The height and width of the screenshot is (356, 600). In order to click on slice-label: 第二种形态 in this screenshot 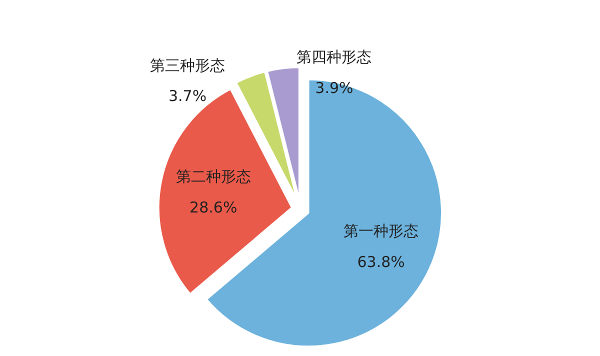, I will do `click(213, 177)`.